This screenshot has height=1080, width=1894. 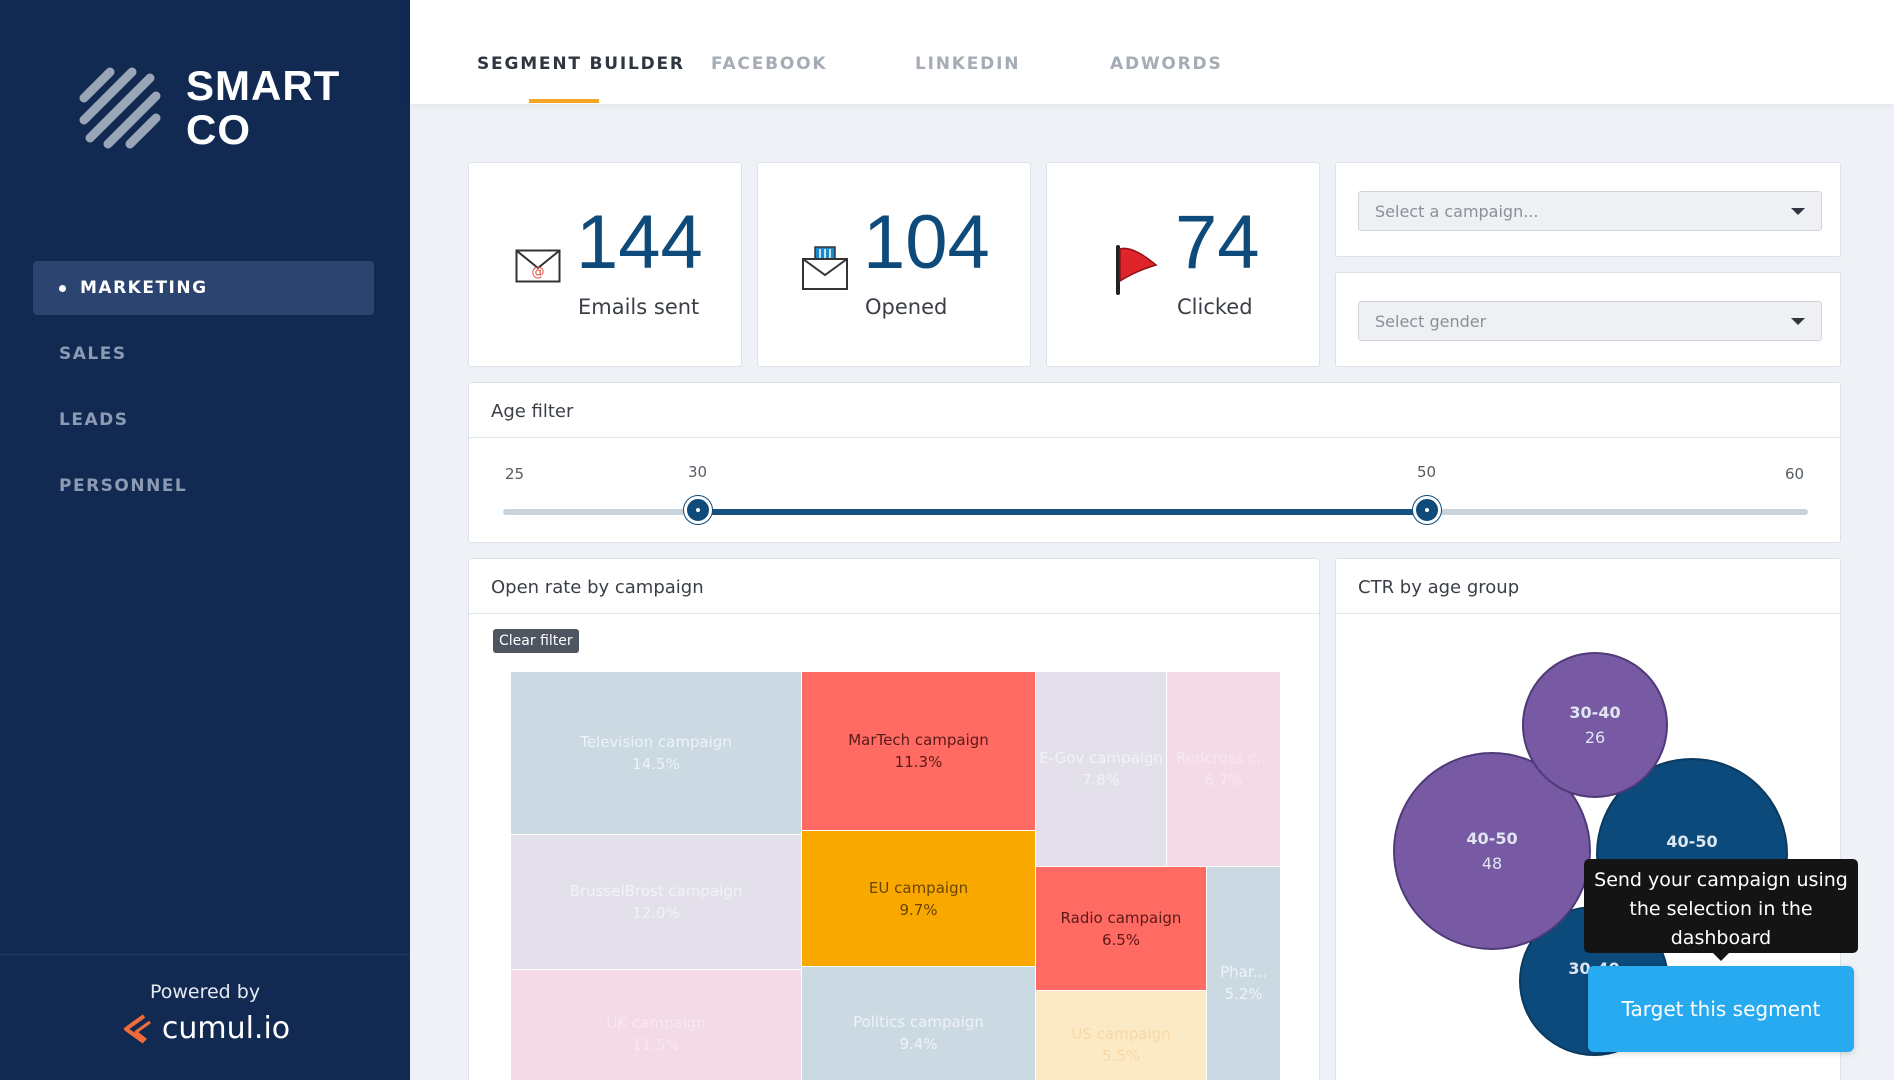 What do you see at coordinates (226, 1028) in the screenshot?
I see `vendor-name: cumul.io` at bounding box center [226, 1028].